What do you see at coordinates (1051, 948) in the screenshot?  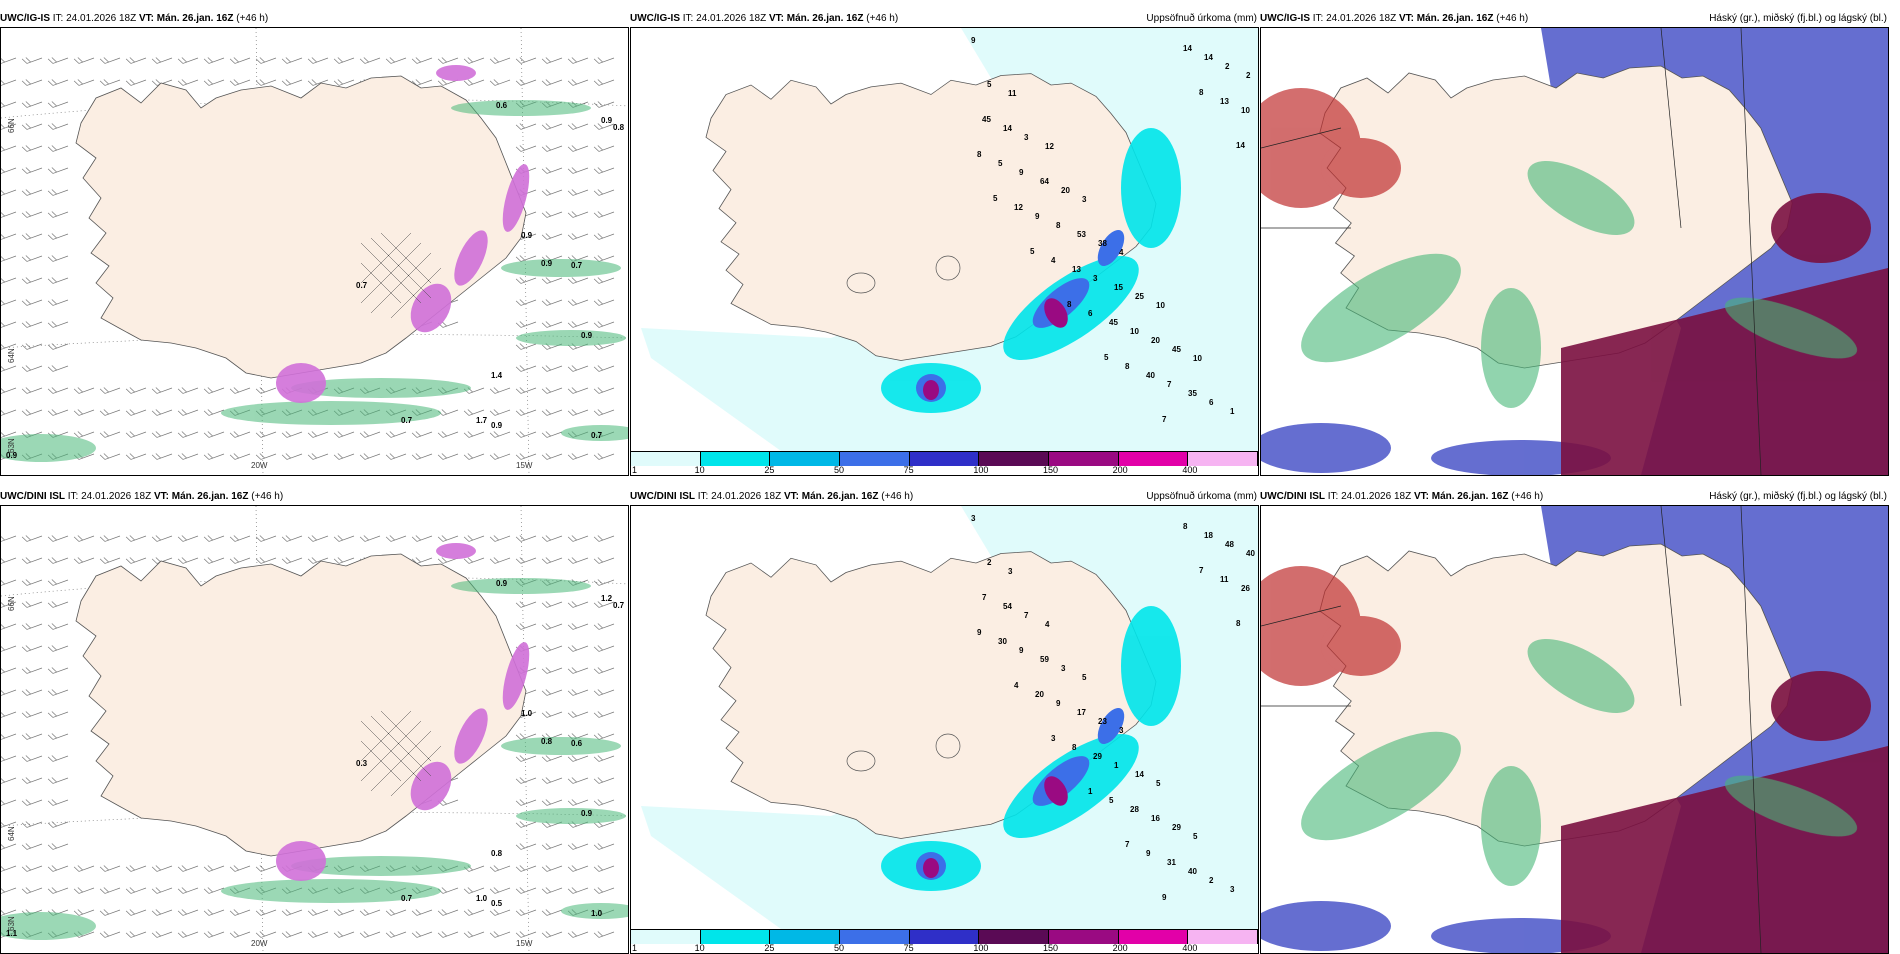 I see `colorbar-tick-label: 150` at bounding box center [1051, 948].